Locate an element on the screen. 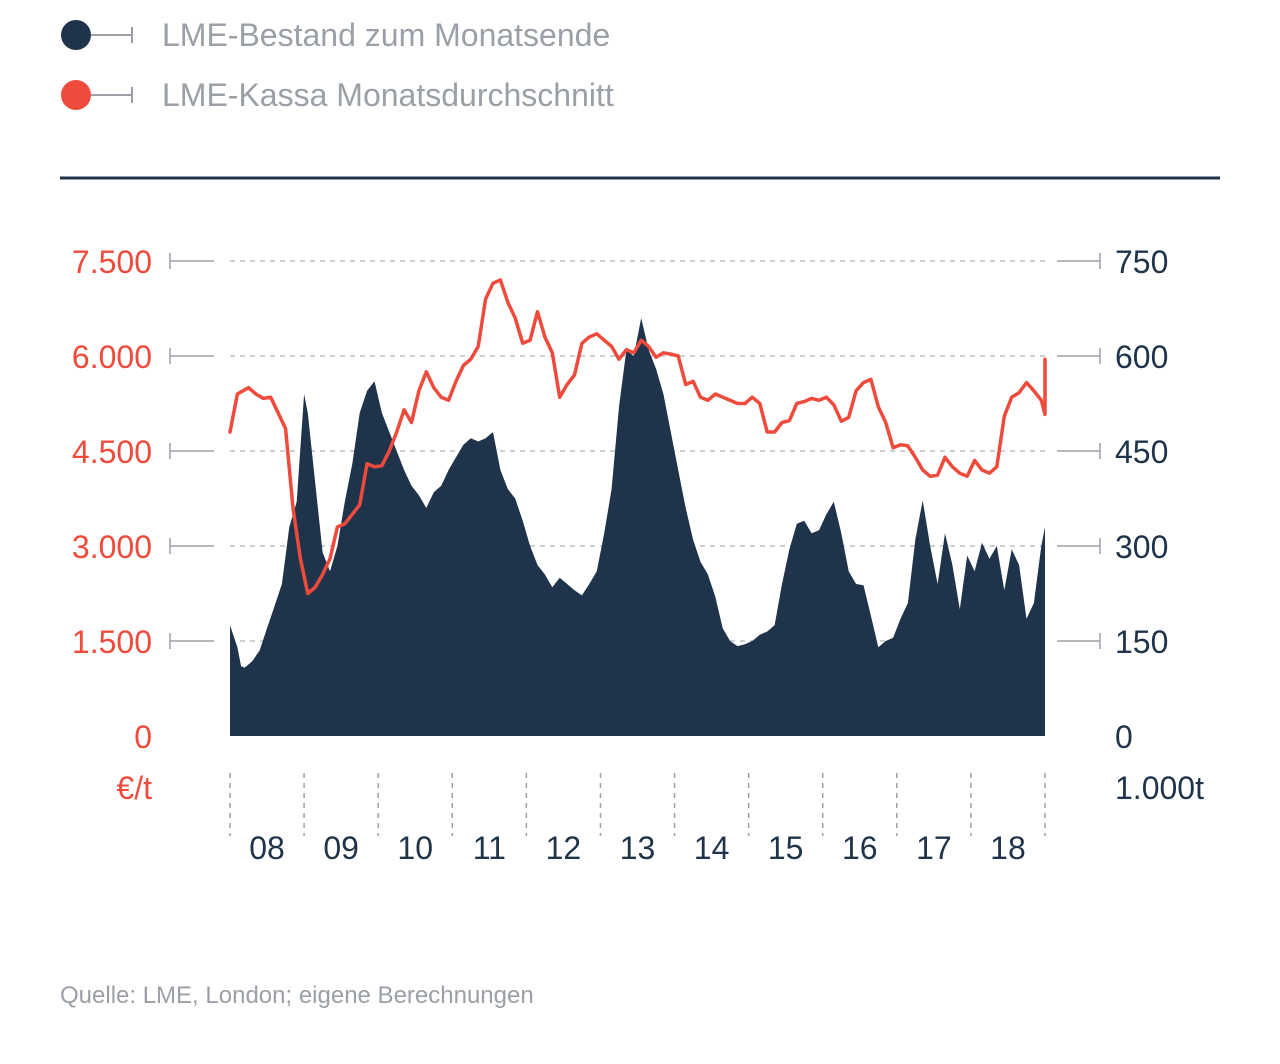 This screenshot has width=1280, height=1064. legend-item-stock: LME-Bestand zum Monatsende is located at coordinates (335, 35).